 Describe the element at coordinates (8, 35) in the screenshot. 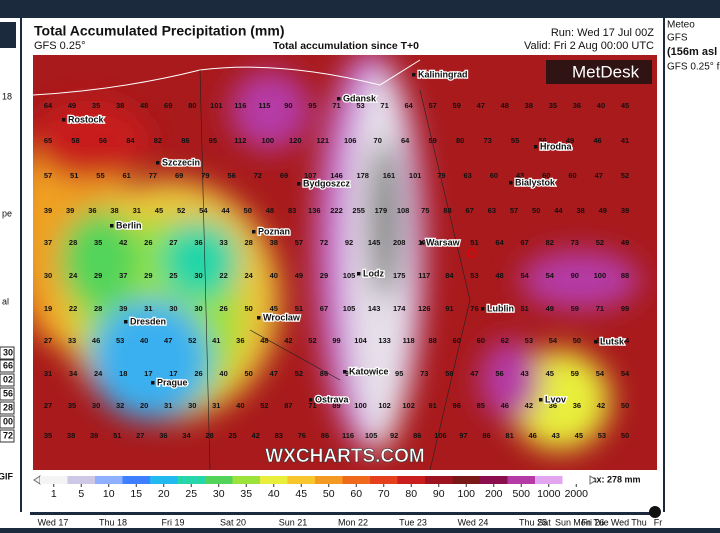

I see `left-button` at that location.